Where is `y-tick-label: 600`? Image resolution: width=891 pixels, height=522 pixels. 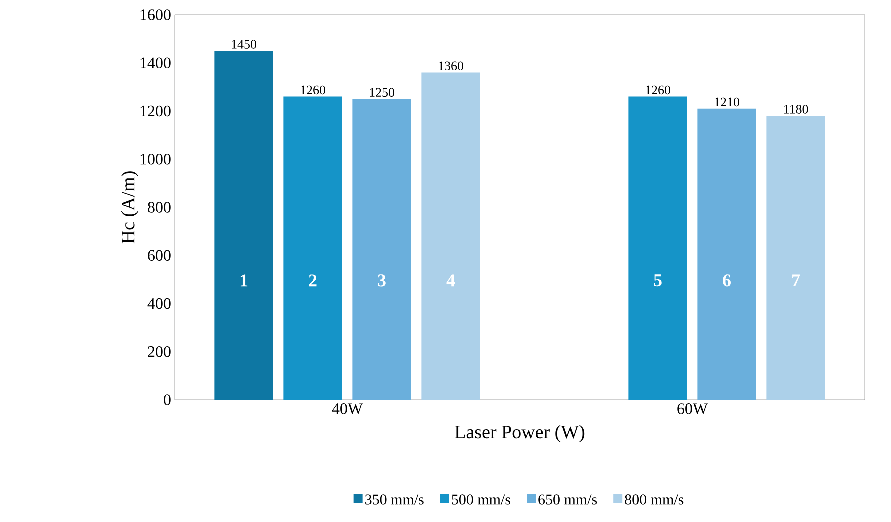 y-tick-label: 600 is located at coordinates (159, 256).